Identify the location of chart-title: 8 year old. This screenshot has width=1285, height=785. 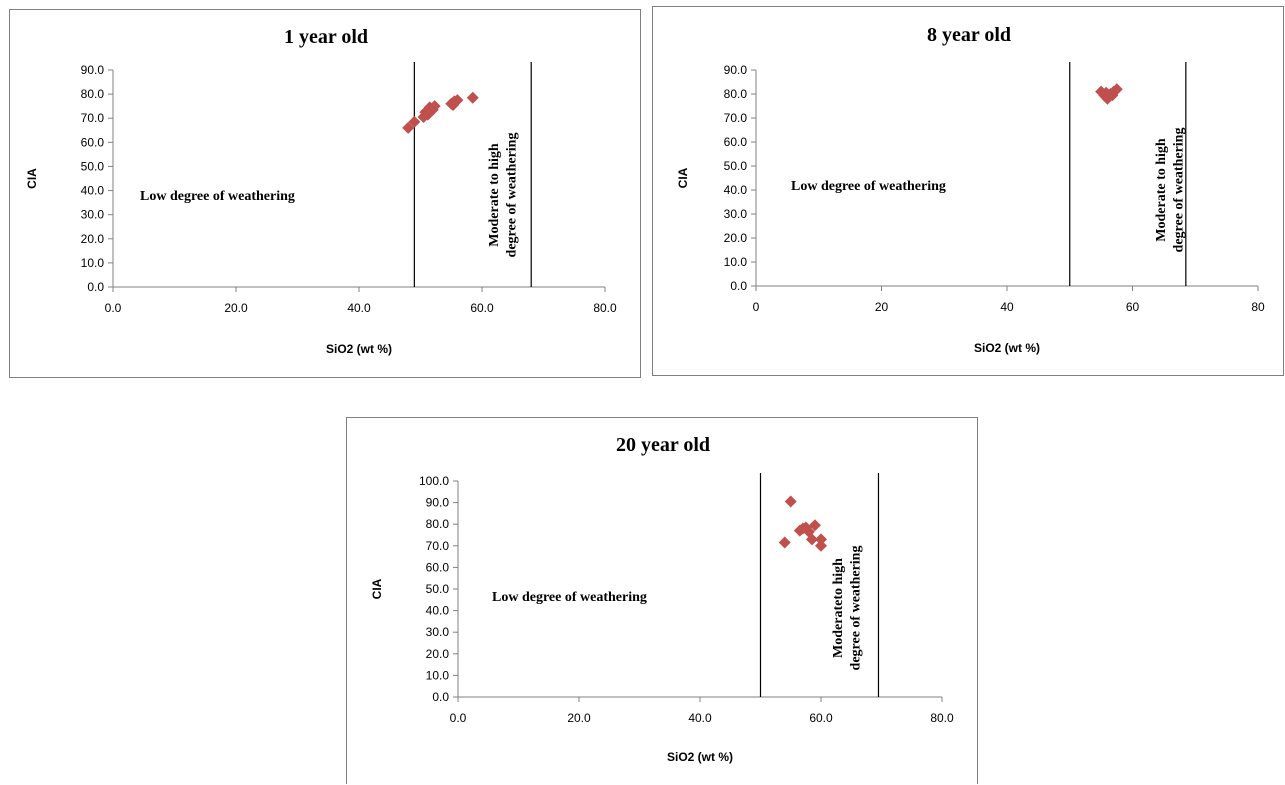
(969, 35).